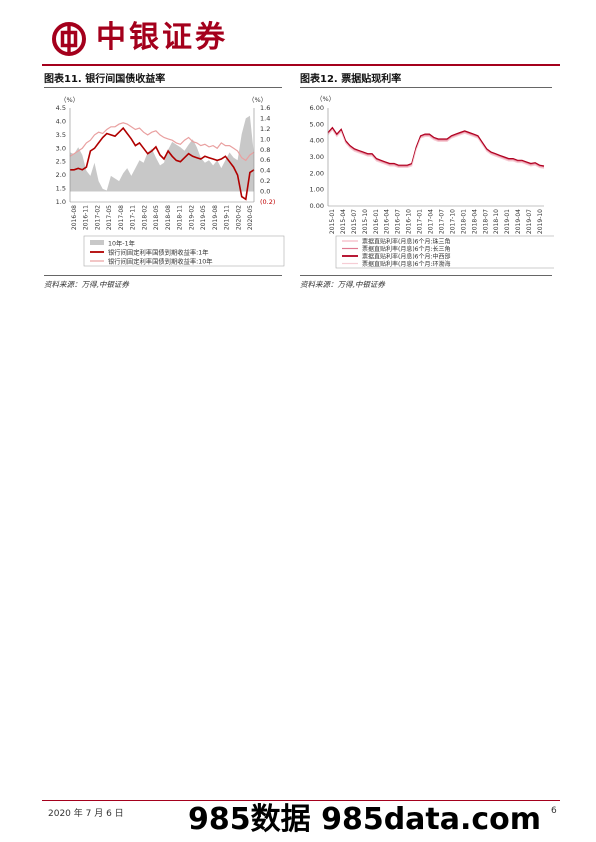 The height and width of the screenshot is (842, 596). What do you see at coordinates (409, 221) in the screenshot?
I see `fig12-x-tick: 2016-10` at bounding box center [409, 221].